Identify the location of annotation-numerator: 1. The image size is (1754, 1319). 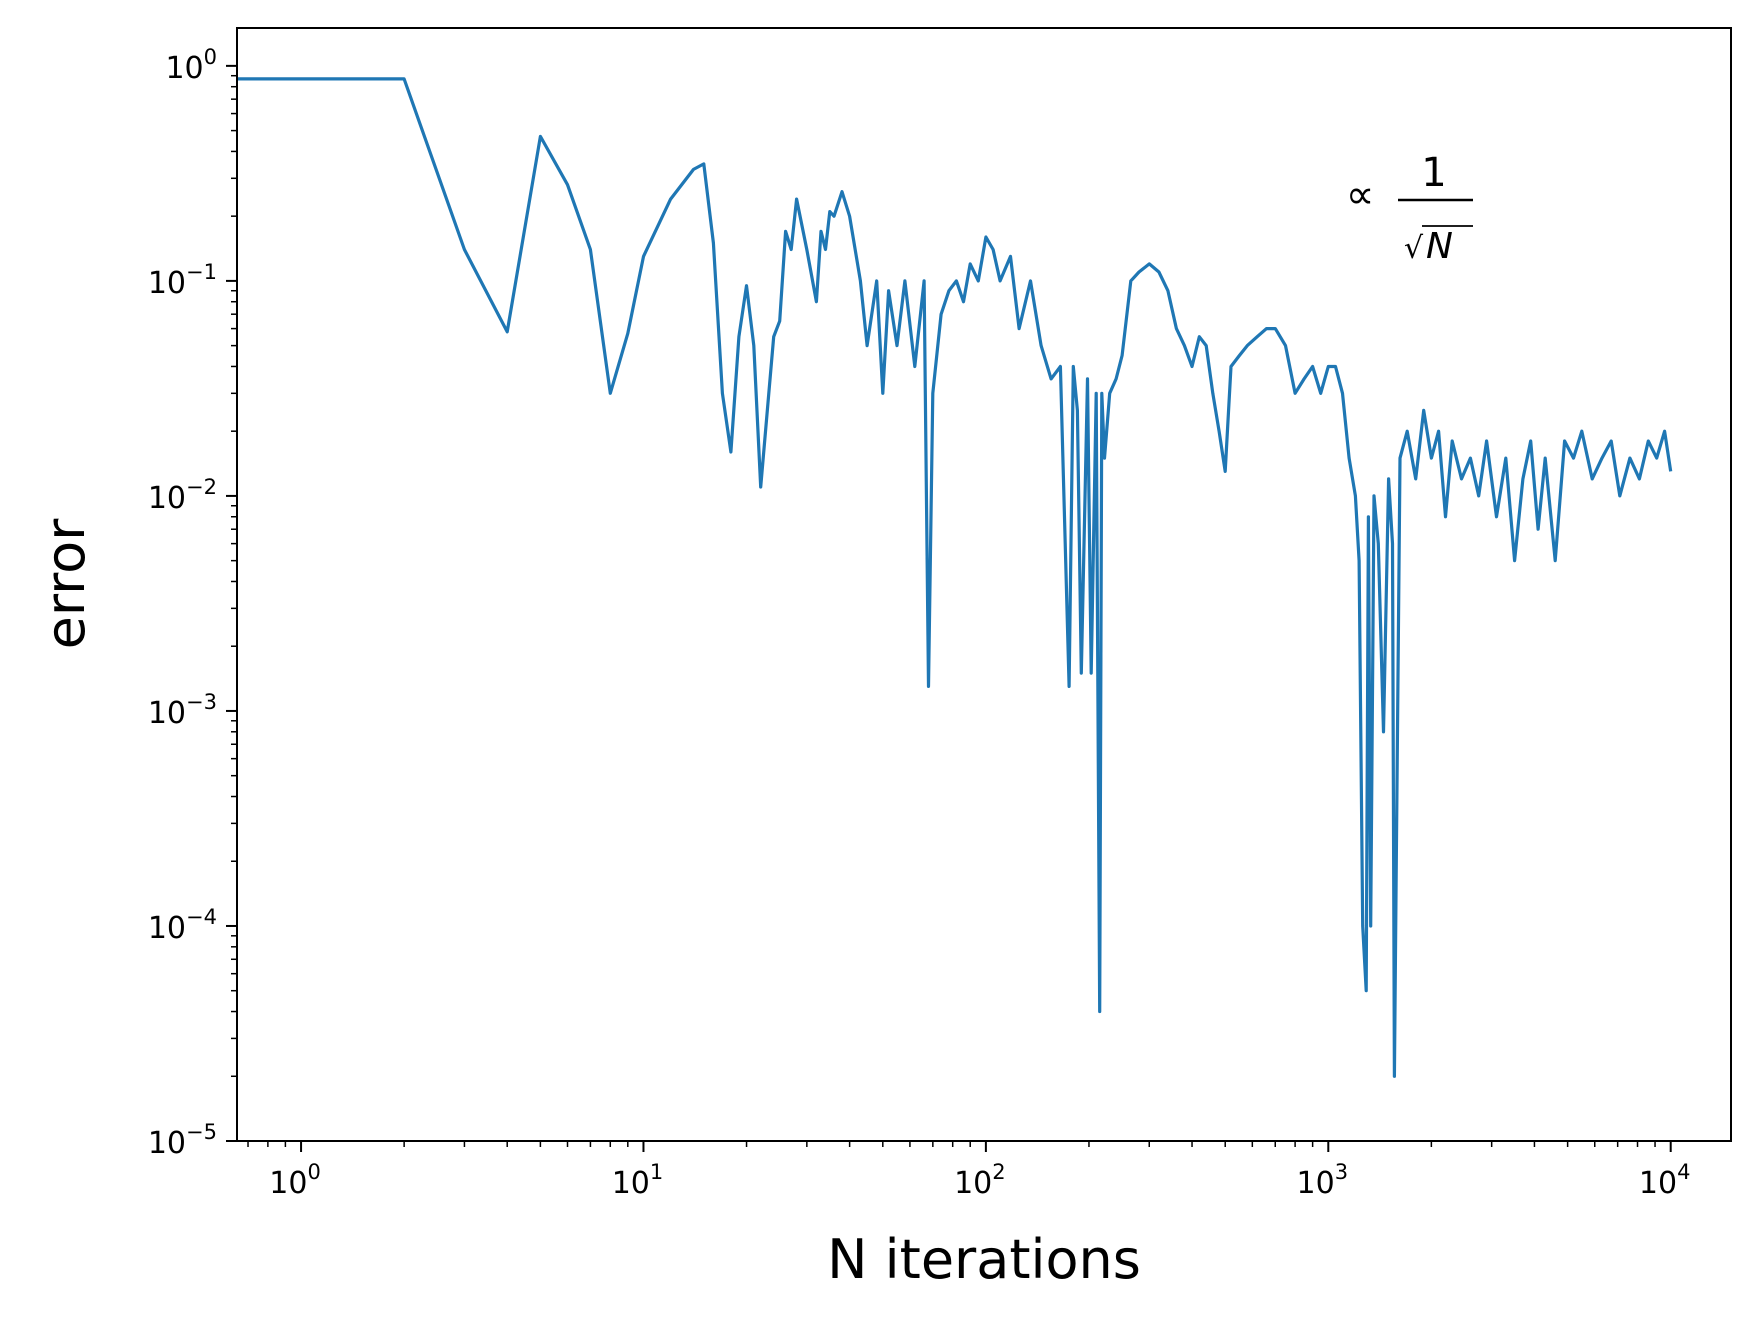
(1433, 173).